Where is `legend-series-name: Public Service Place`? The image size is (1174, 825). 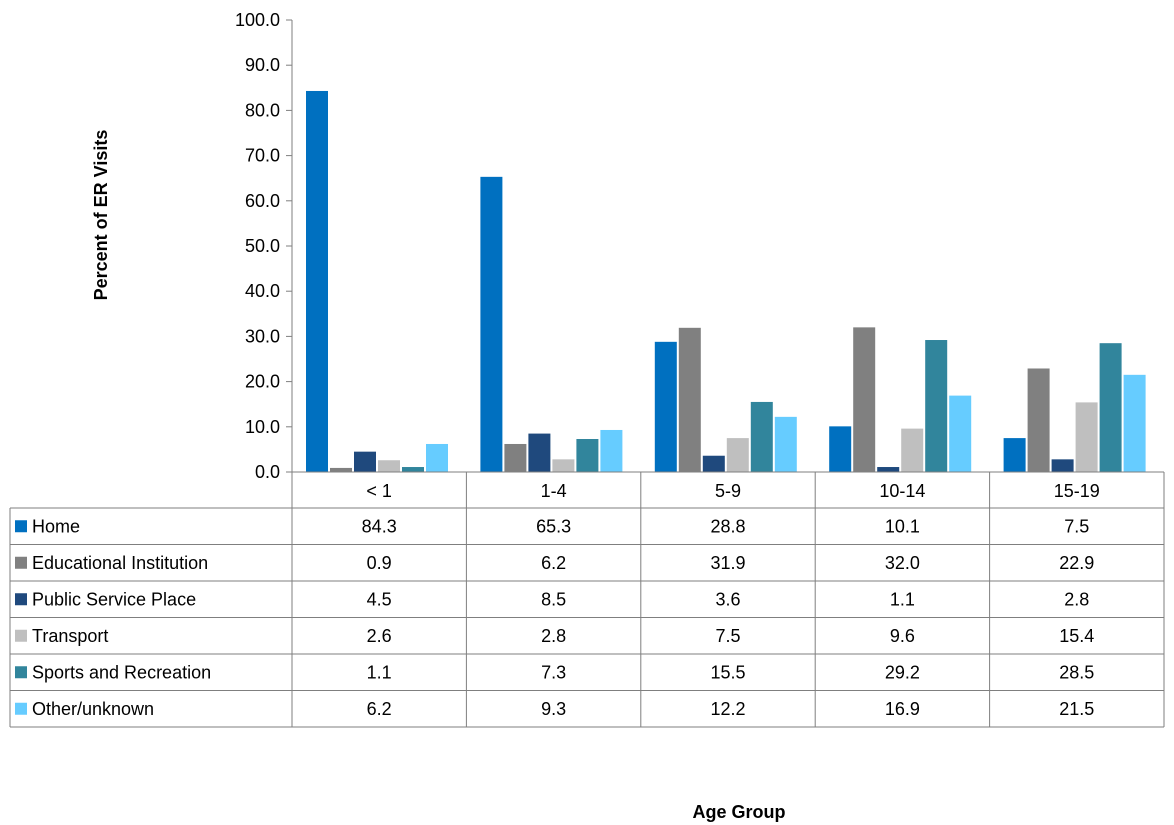 legend-series-name: Public Service Place is located at coordinates (114, 599).